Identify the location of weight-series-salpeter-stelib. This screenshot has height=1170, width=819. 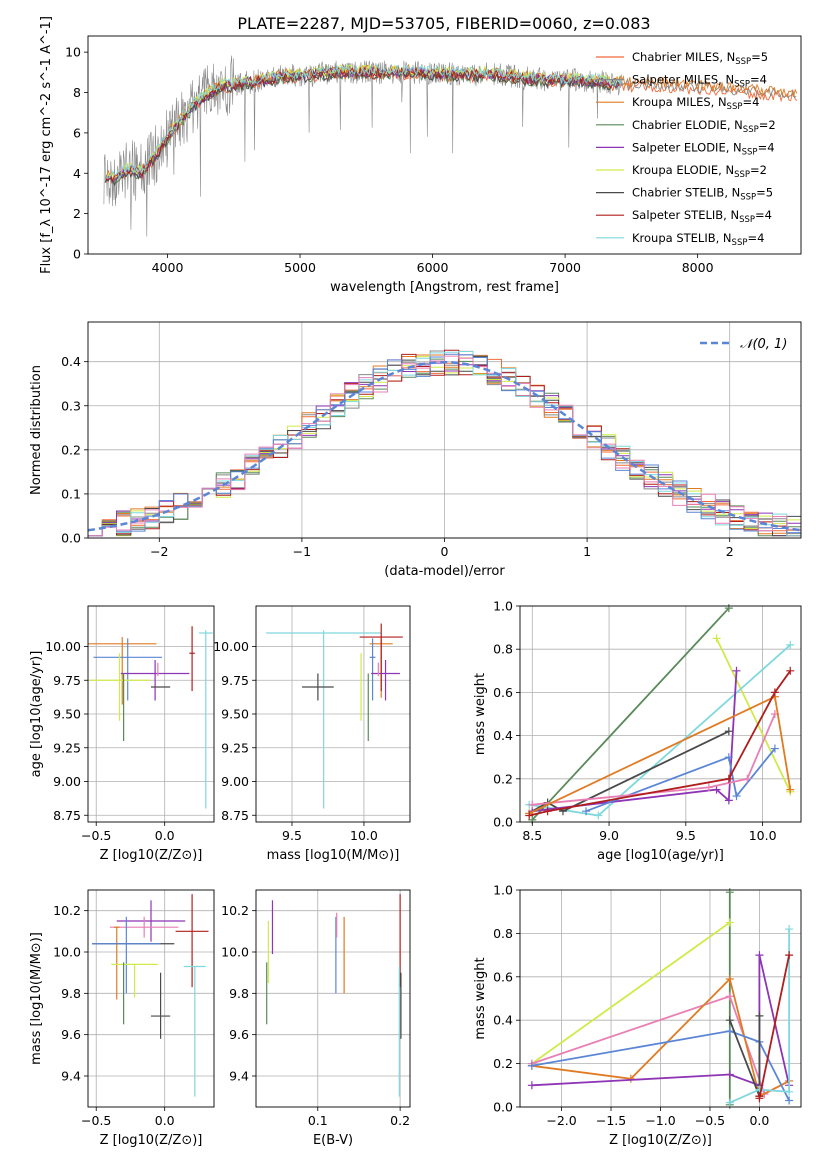
(660, 743).